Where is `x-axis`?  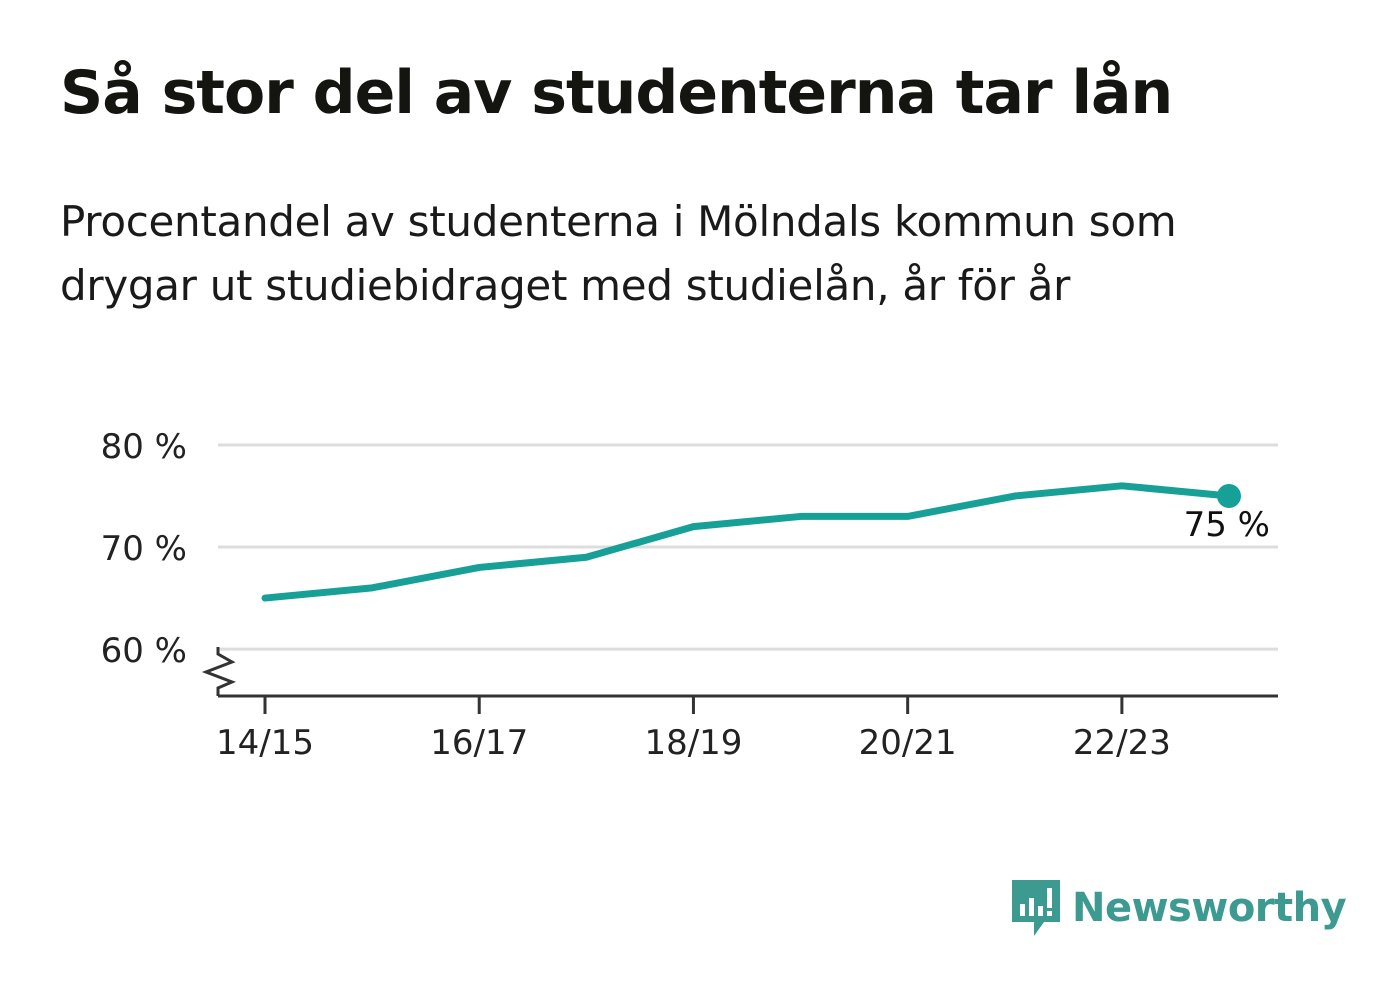 x-axis is located at coordinates (739, 680).